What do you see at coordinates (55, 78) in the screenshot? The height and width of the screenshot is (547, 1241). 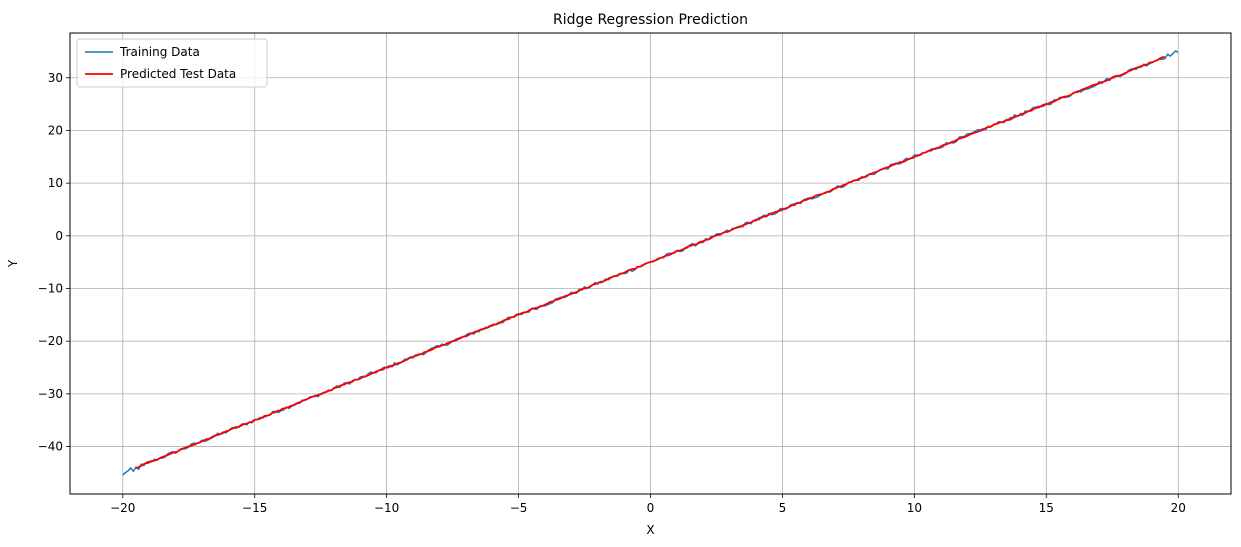 I see `y-tick-label: 30` at bounding box center [55, 78].